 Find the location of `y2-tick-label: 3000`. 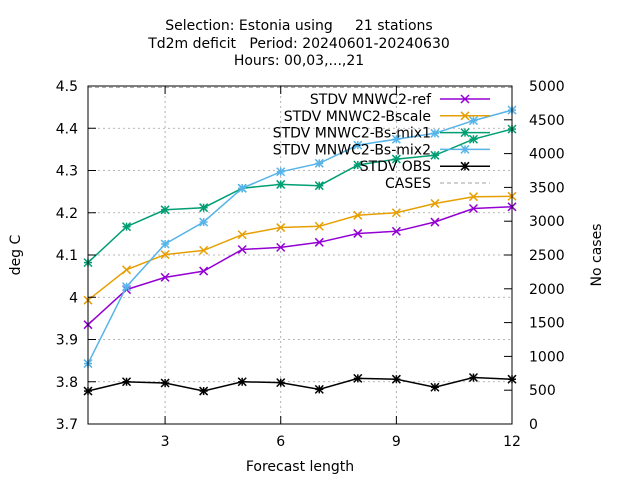

y2-tick-label: 3000 is located at coordinates (547, 222).